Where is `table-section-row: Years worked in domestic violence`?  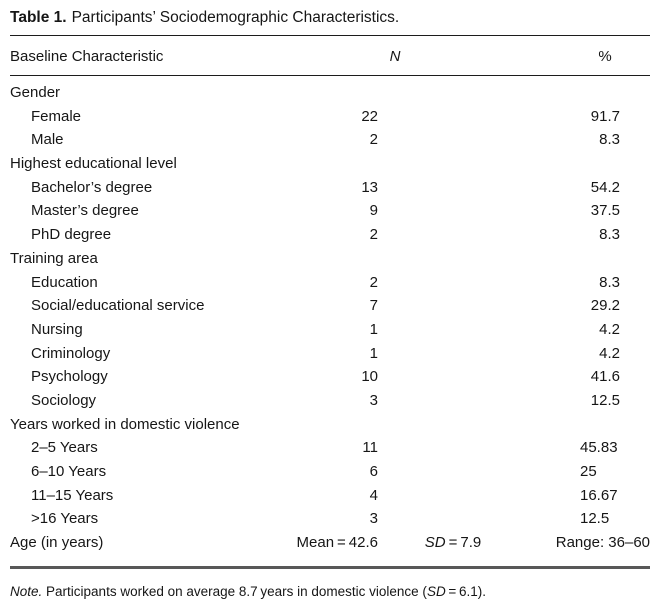 table-section-row: Years worked in domestic violence is located at coordinates (330, 425).